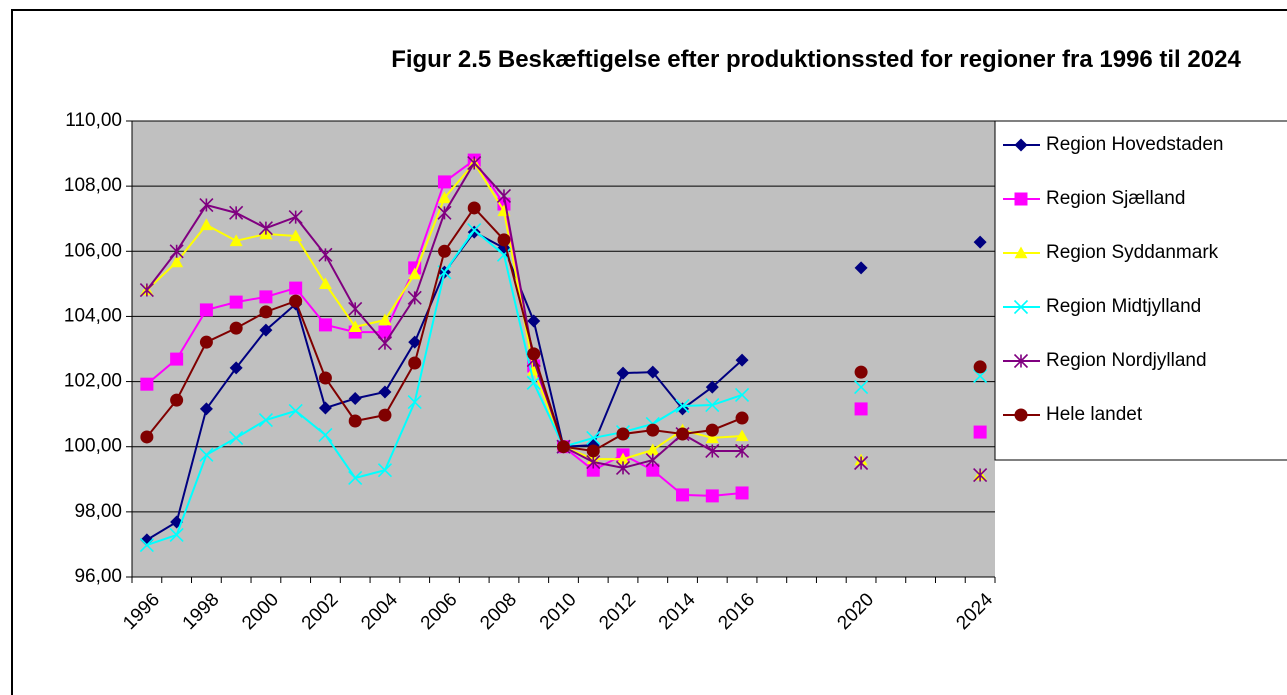 The height and width of the screenshot is (695, 1287). I want to click on y-tick-label: 110,00, so click(93, 120).